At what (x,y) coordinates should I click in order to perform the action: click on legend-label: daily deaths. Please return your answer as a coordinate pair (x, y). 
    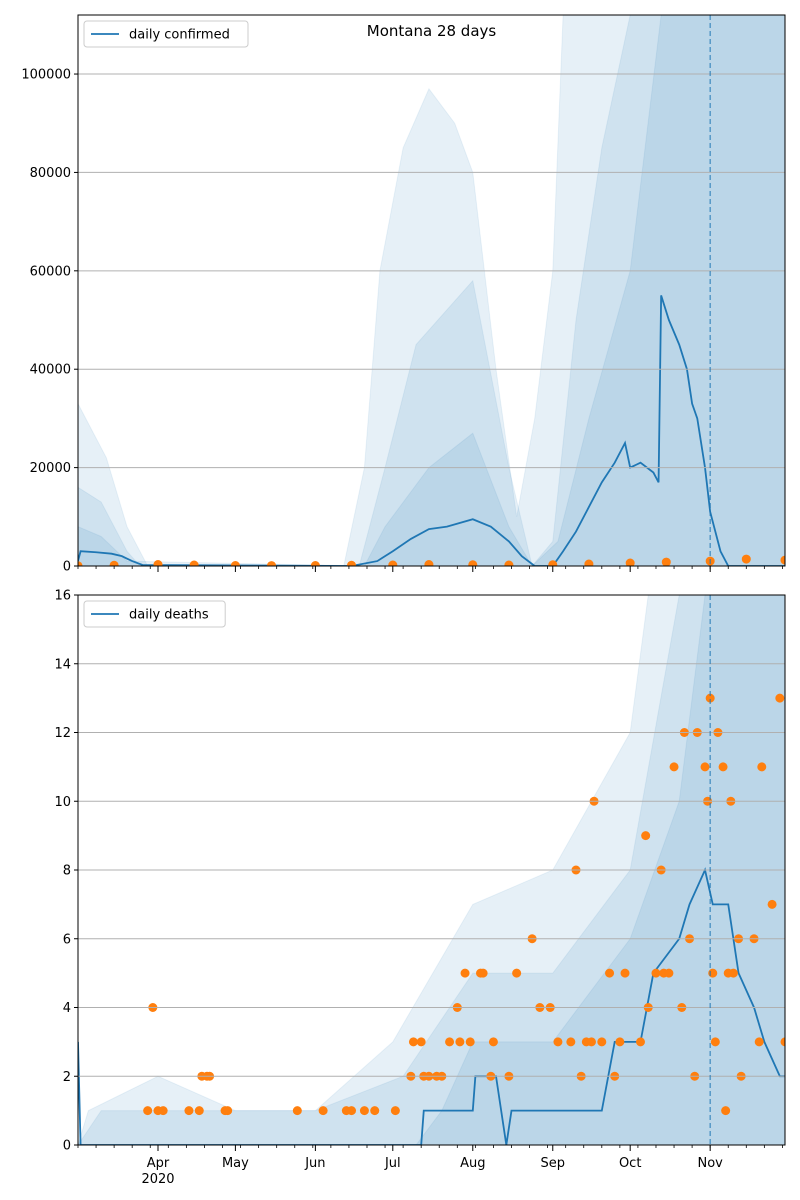
    Looking at the image, I should click on (169, 615).